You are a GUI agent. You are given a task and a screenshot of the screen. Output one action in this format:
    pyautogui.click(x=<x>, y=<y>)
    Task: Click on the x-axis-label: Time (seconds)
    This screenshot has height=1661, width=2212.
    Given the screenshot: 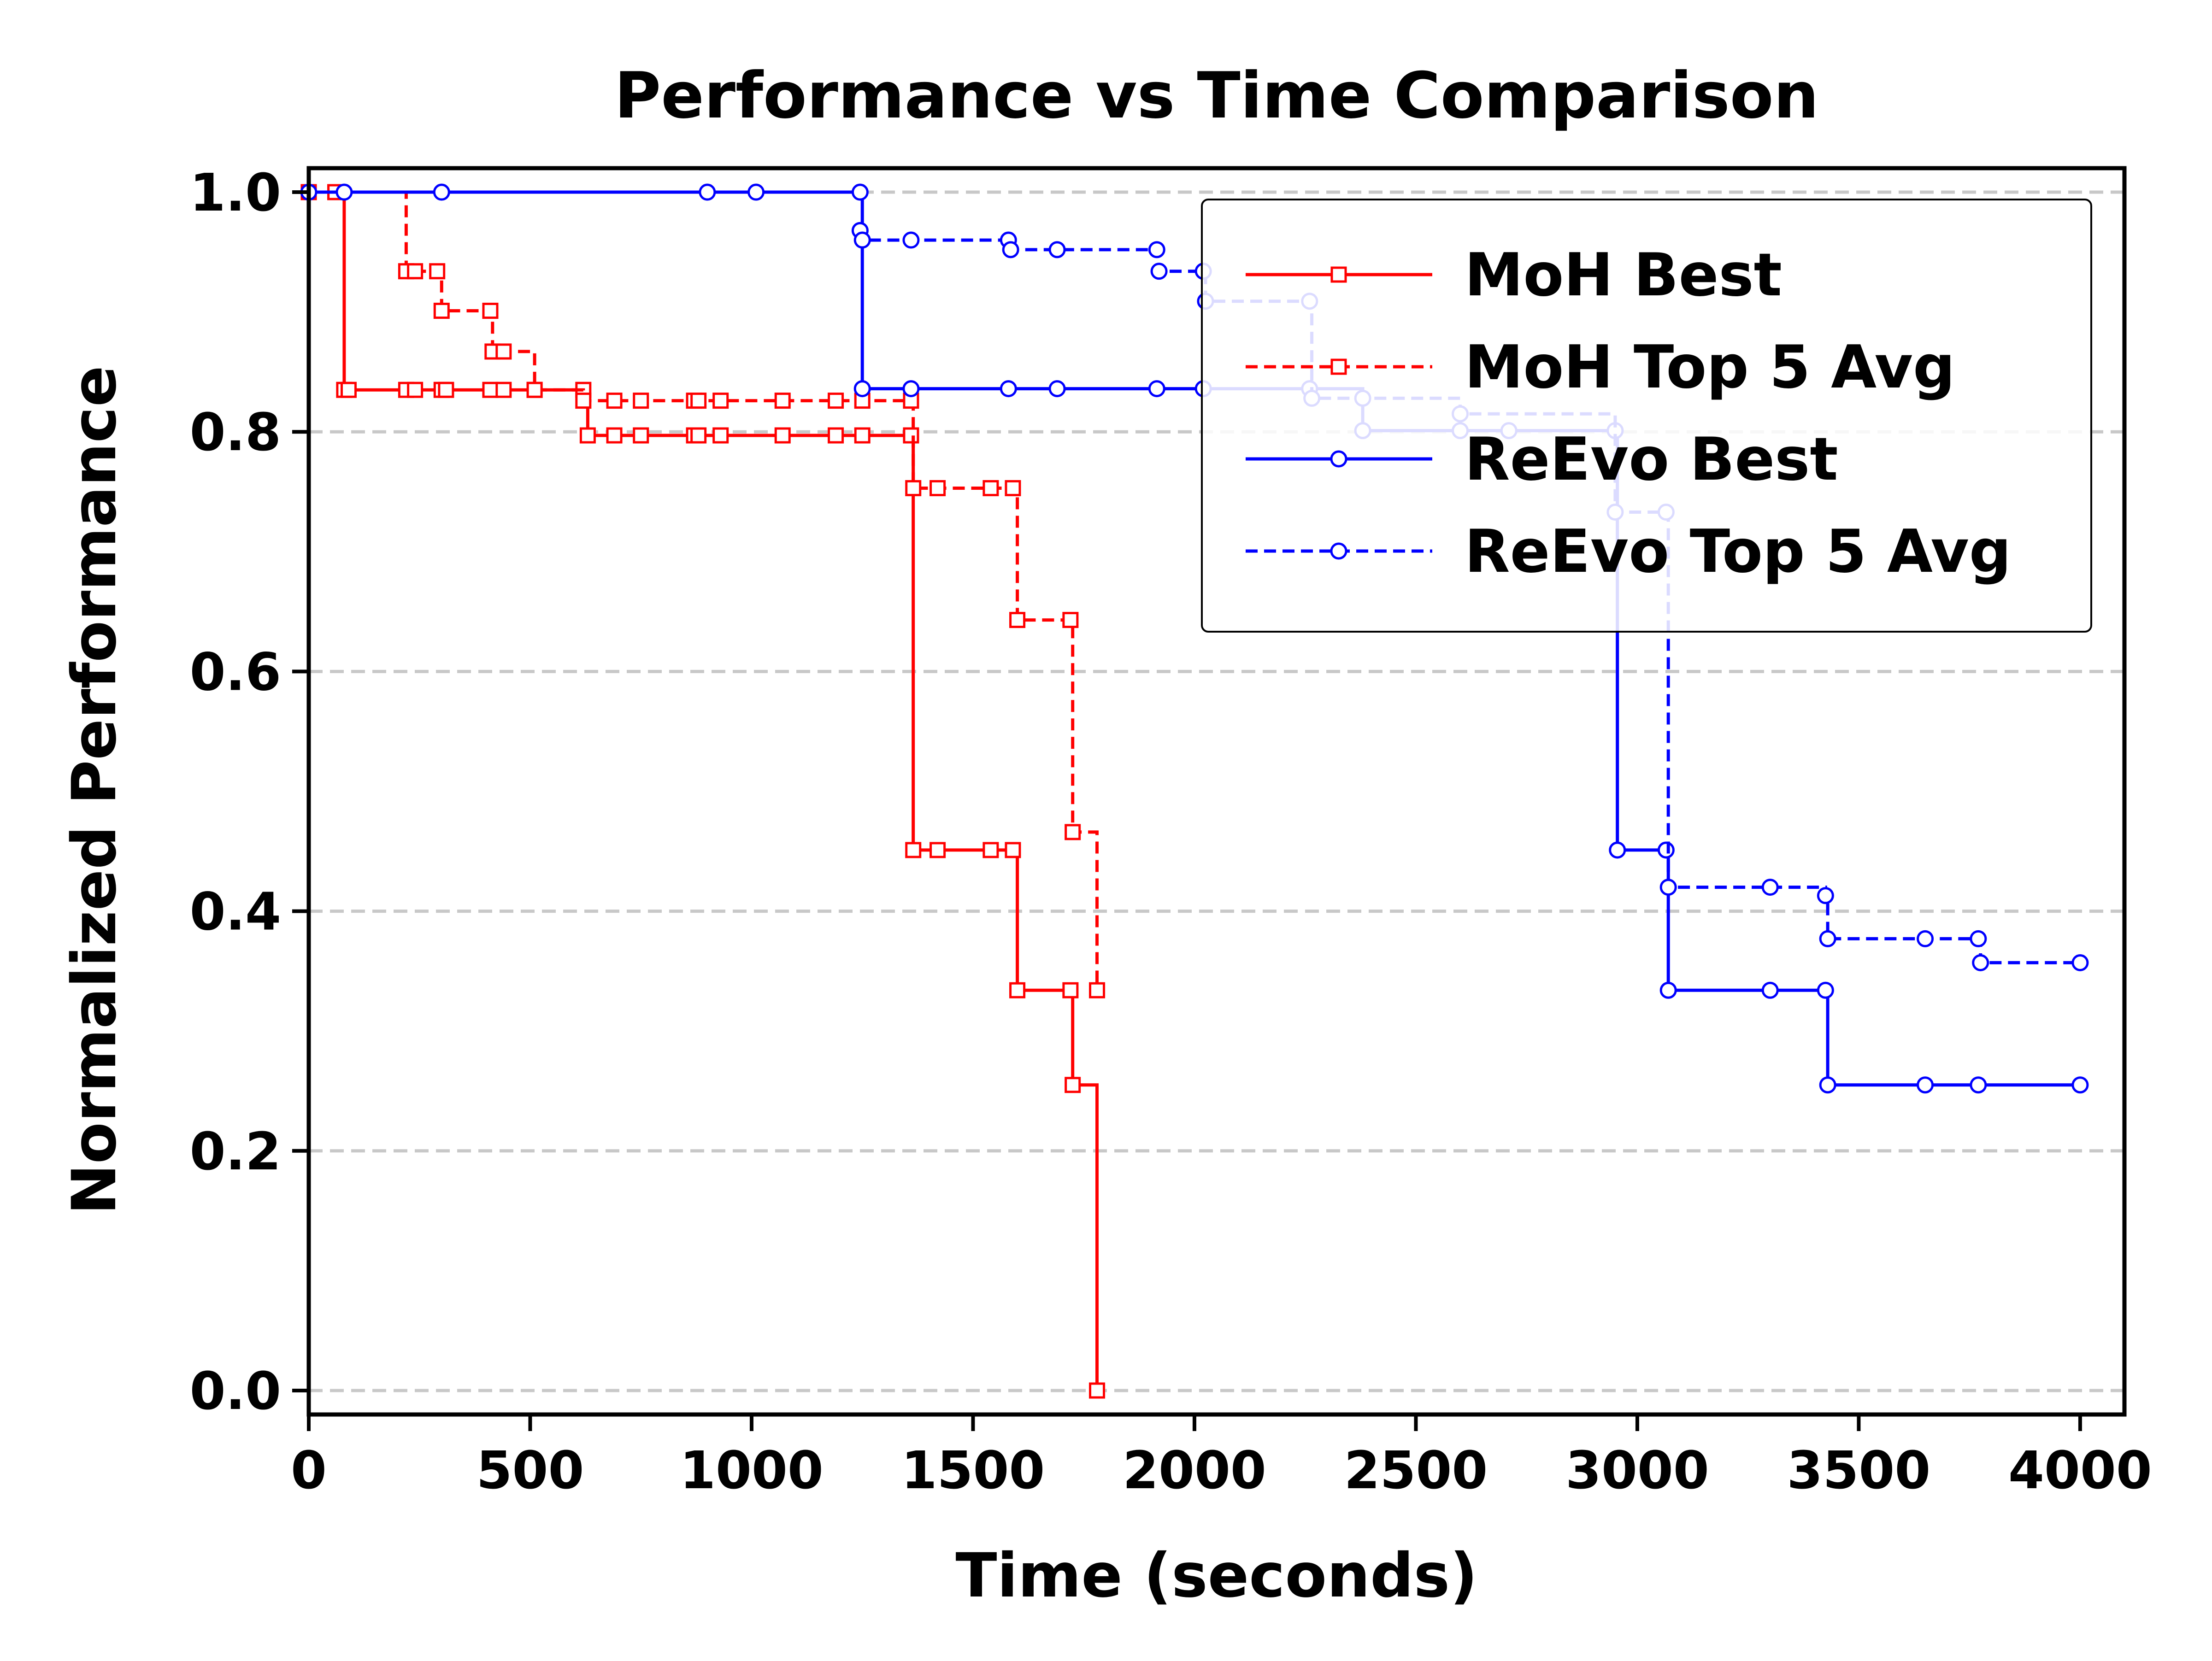 What is the action you would take?
    pyautogui.click(x=1216, y=1575)
    